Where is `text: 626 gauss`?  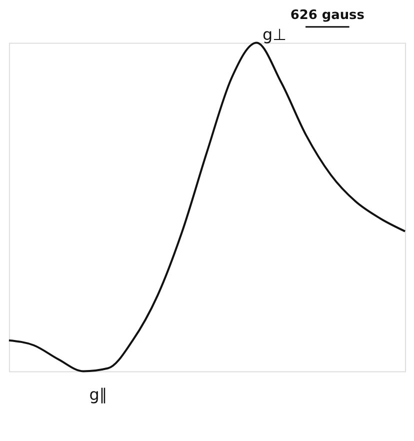
text: 626 gauss is located at coordinates (327, 15).